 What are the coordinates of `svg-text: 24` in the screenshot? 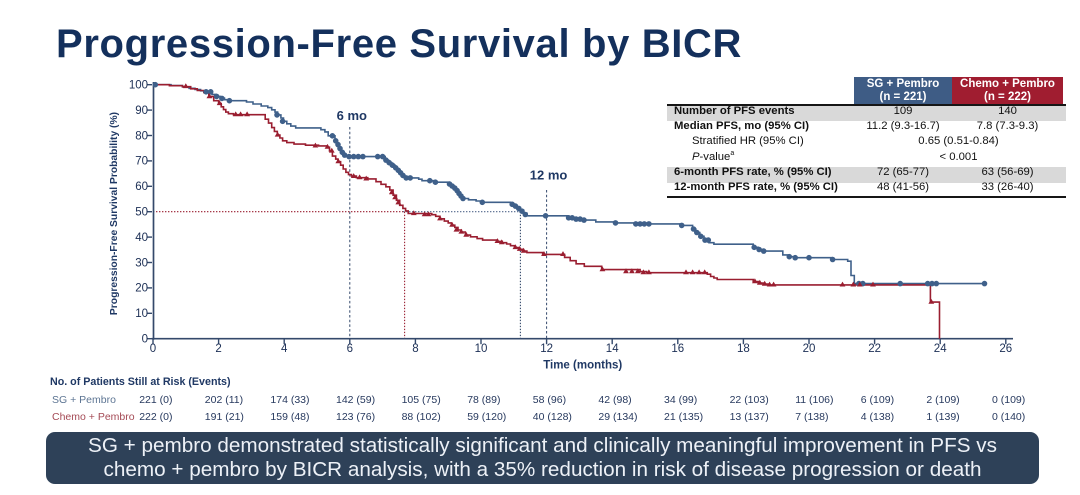 It's located at (940, 349).